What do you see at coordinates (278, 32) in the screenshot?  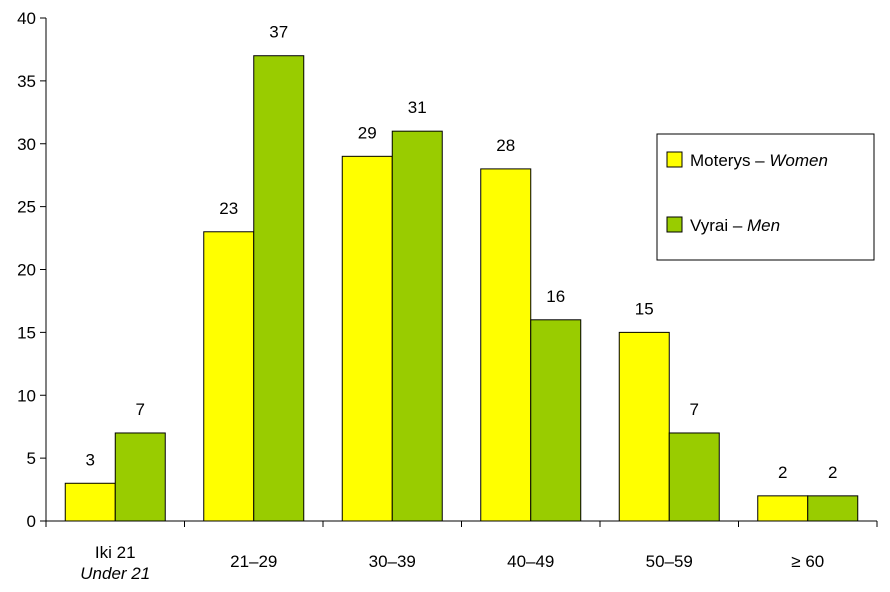 I see `data-label: 37` at bounding box center [278, 32].